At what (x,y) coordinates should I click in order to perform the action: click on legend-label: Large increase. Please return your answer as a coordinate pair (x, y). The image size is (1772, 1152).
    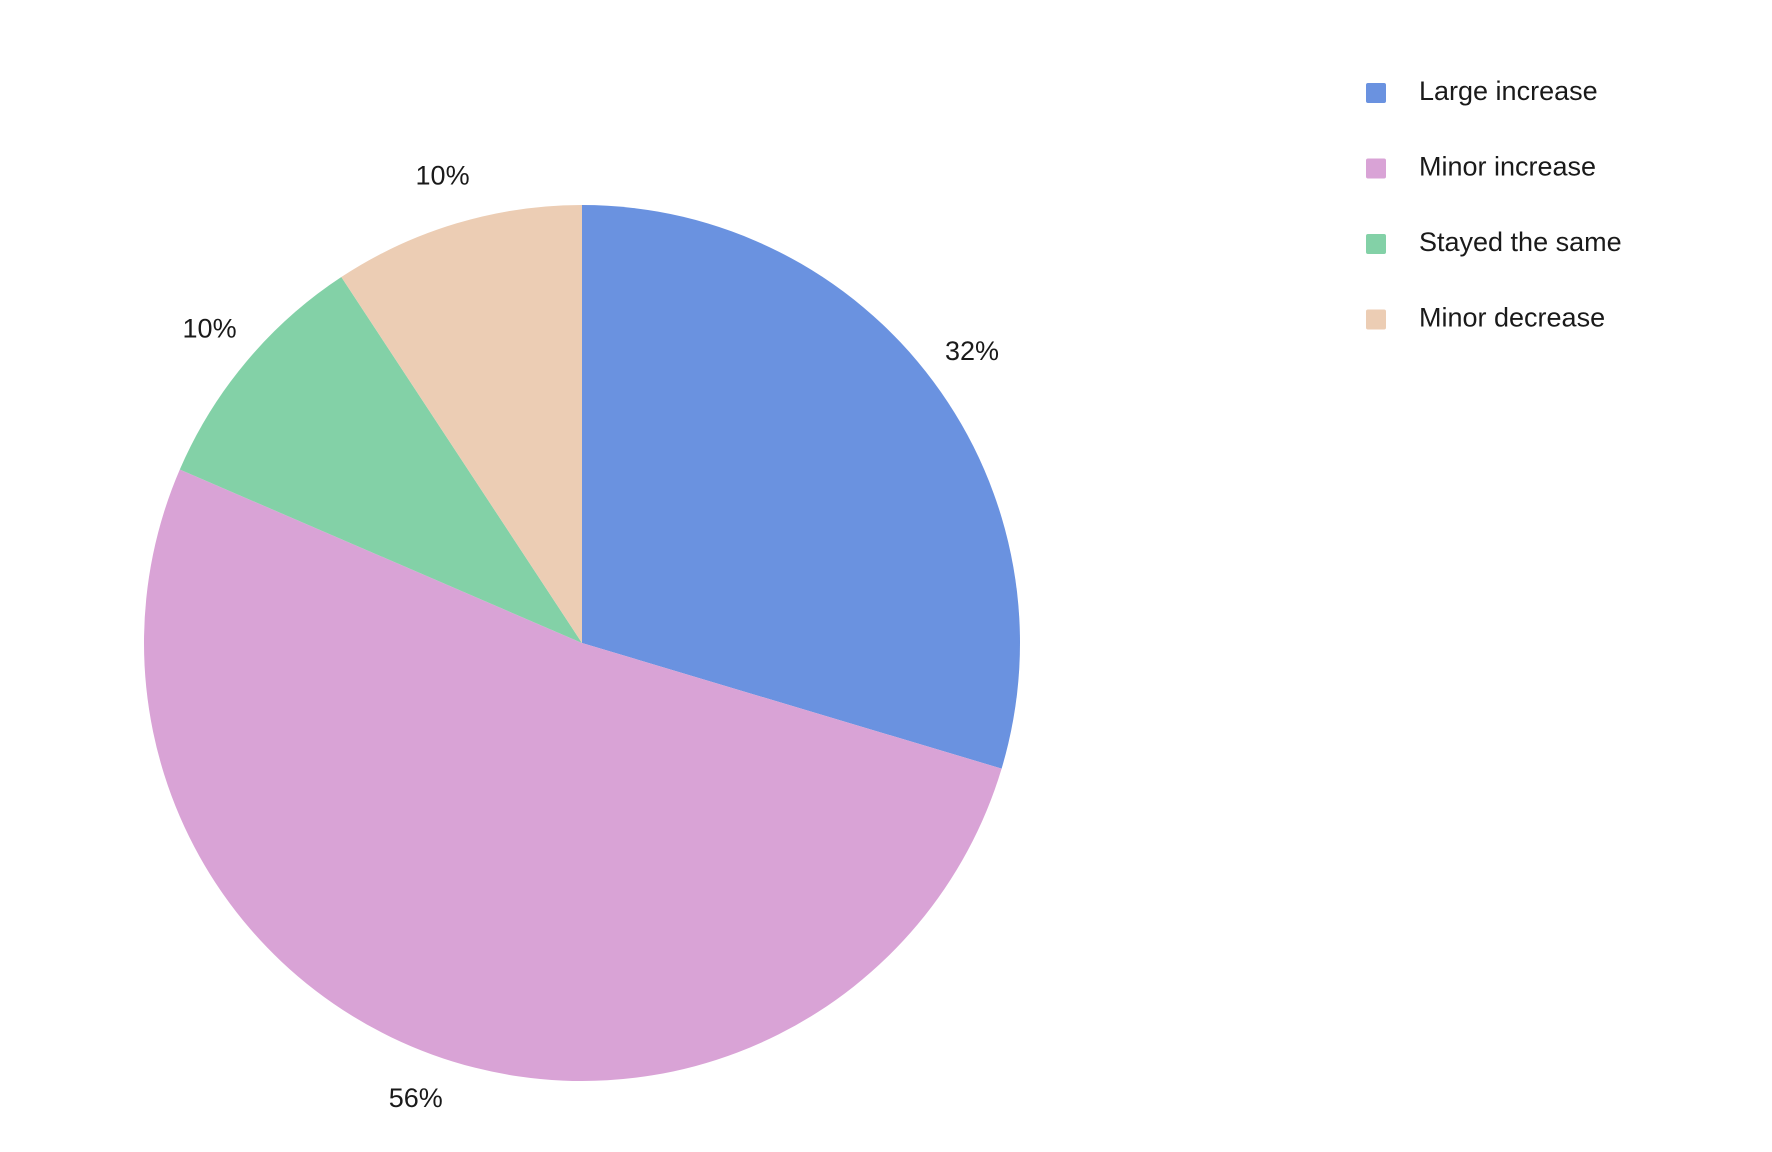
    Looking at the image, I should click on (1508, 91).